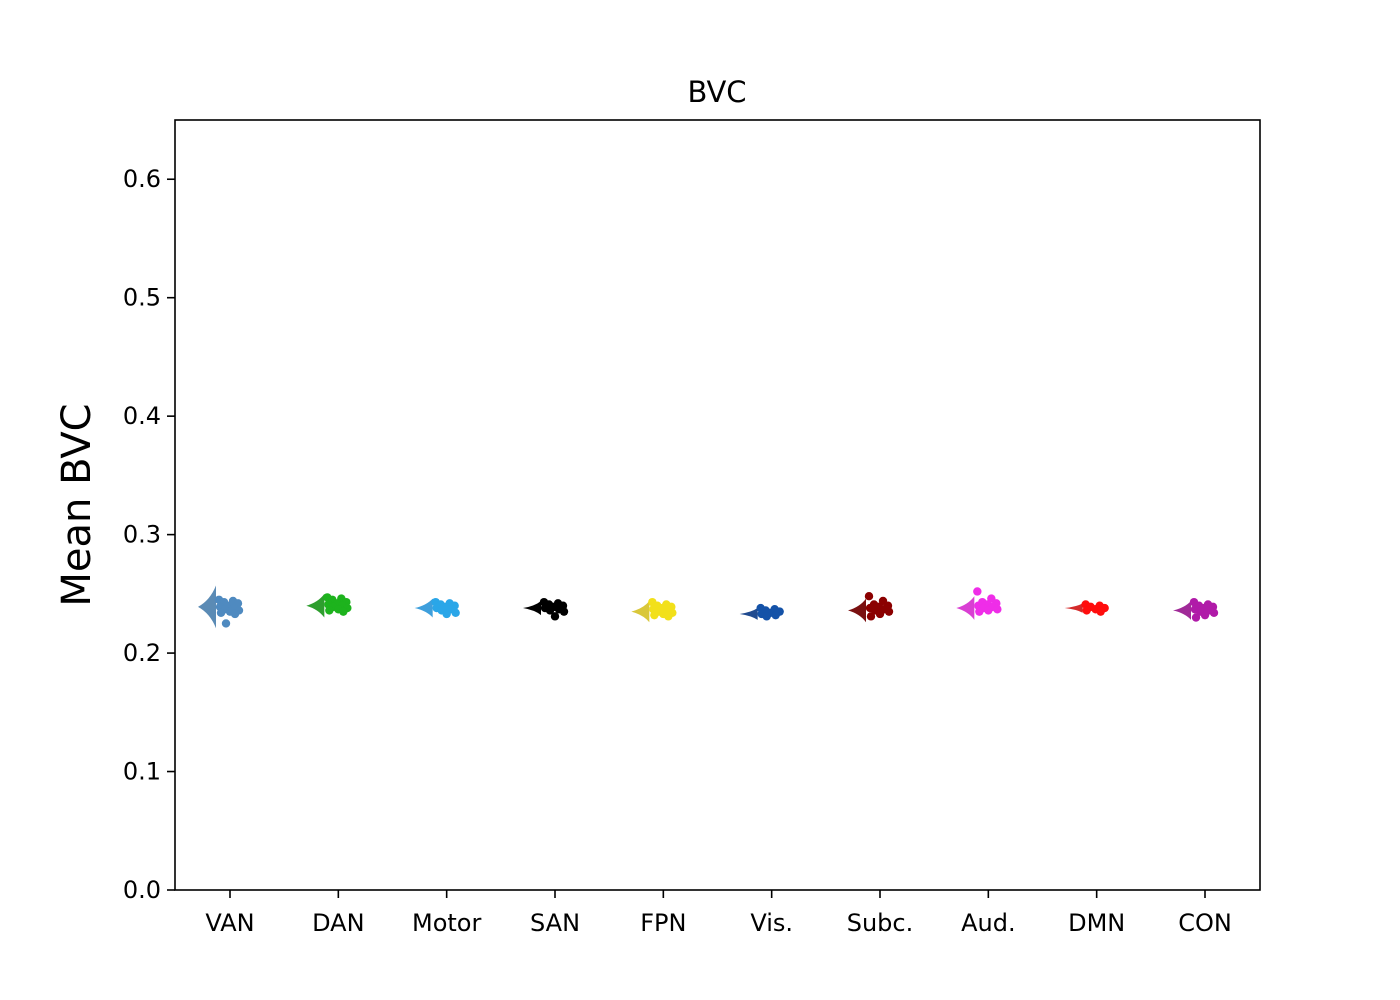 Image resolution: width=1400 pixels, height=1000 pixels. Describe the element at coordinates (1182, 610) in the screenshot. I see `violin-con` at that location.